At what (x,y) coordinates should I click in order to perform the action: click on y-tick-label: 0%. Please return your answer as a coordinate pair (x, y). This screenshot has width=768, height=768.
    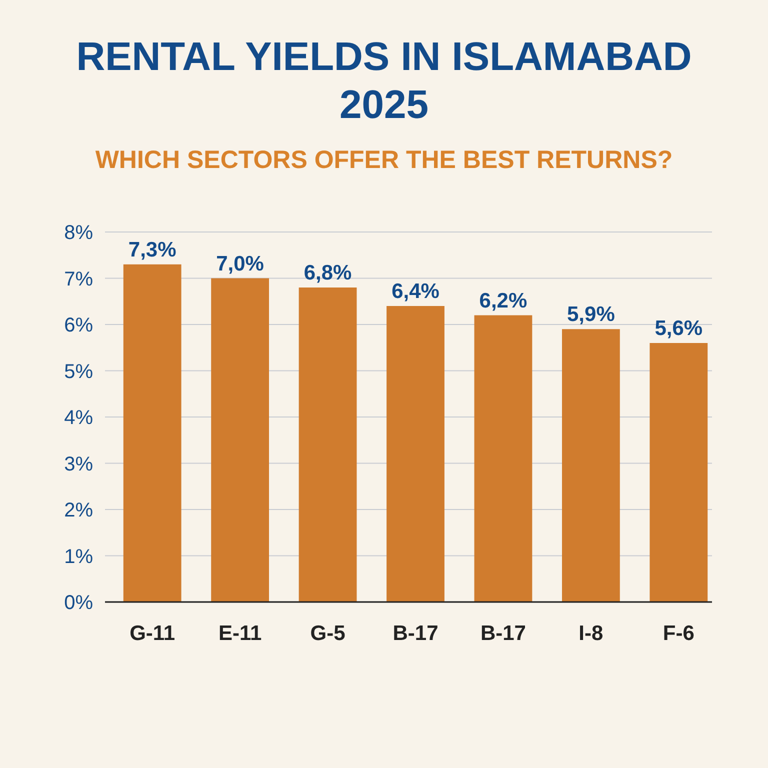
    Looking at the image, I should click on (79, 603).